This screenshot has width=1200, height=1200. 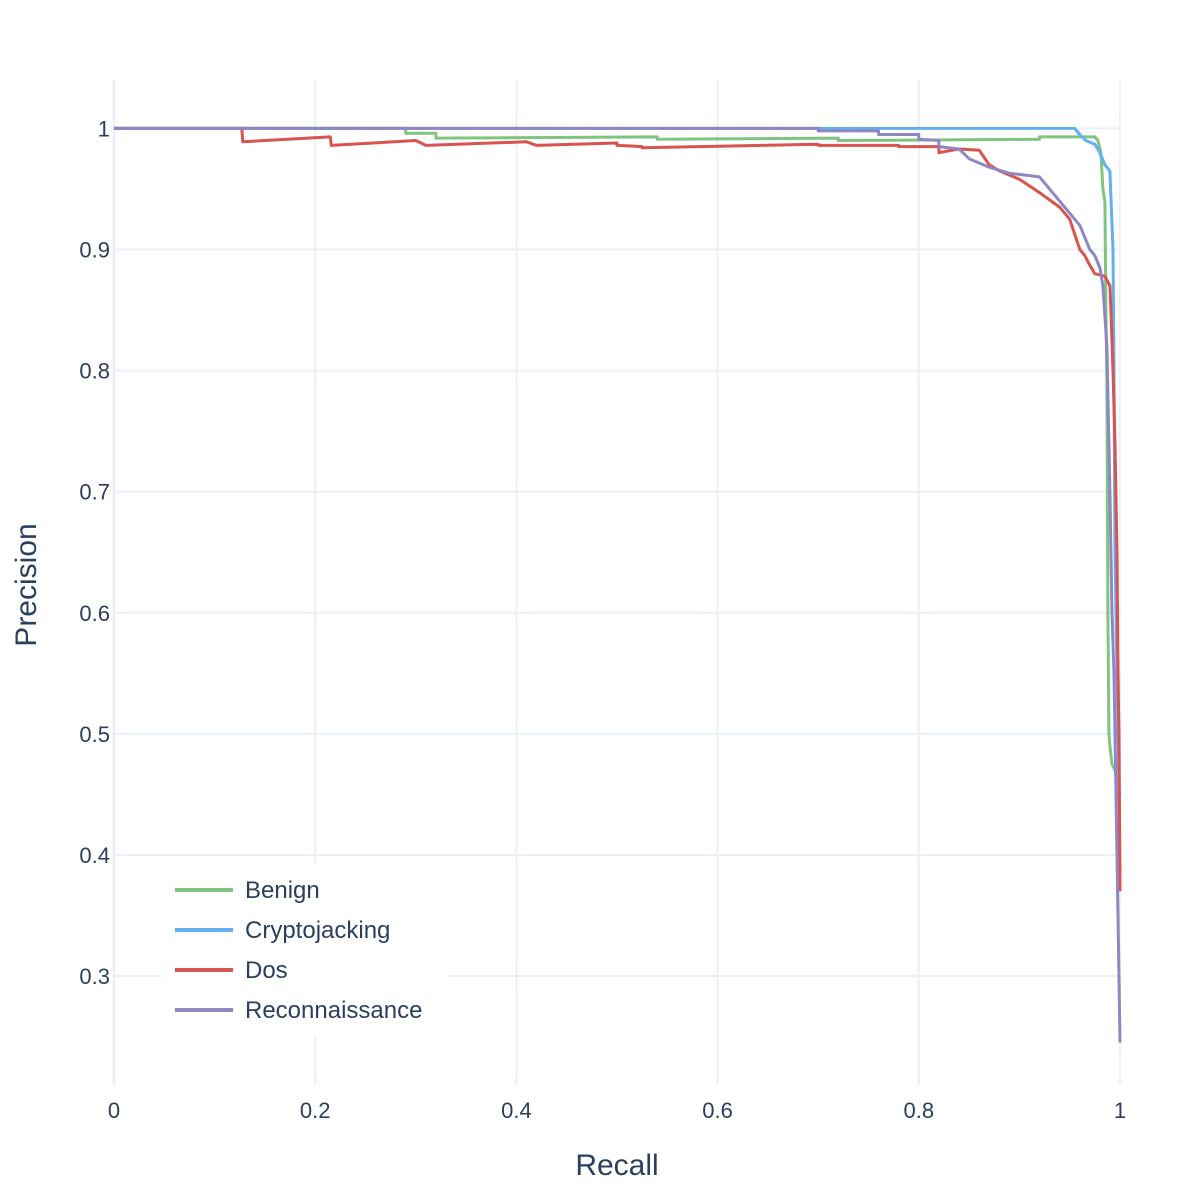 I want to click on legend-item-cryptojacking: Cryptojacking, so click(x=282, y=930).